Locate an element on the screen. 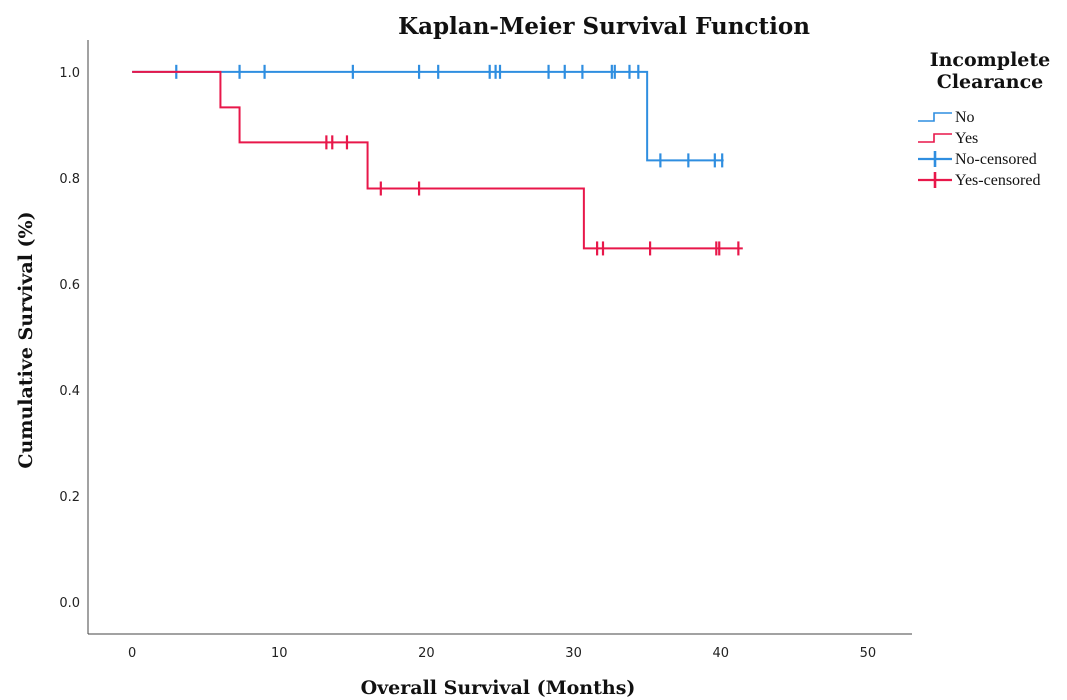 The height and width of the screenshot is (700, 1067). y-tick-label: 0.6 is located at coordinates (69, 285).